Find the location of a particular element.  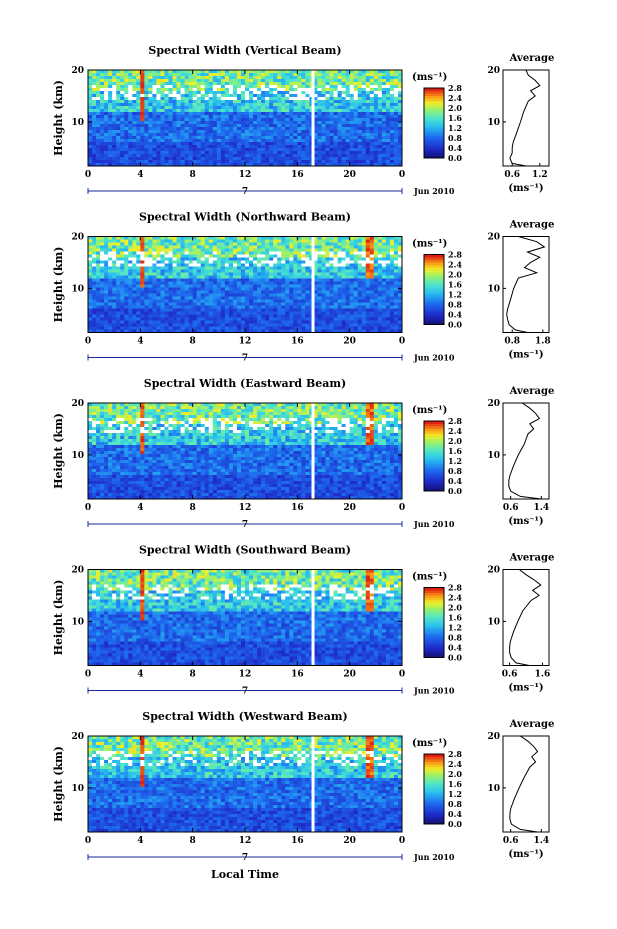

colorbar-swatch is located at coordinates (434, 122).